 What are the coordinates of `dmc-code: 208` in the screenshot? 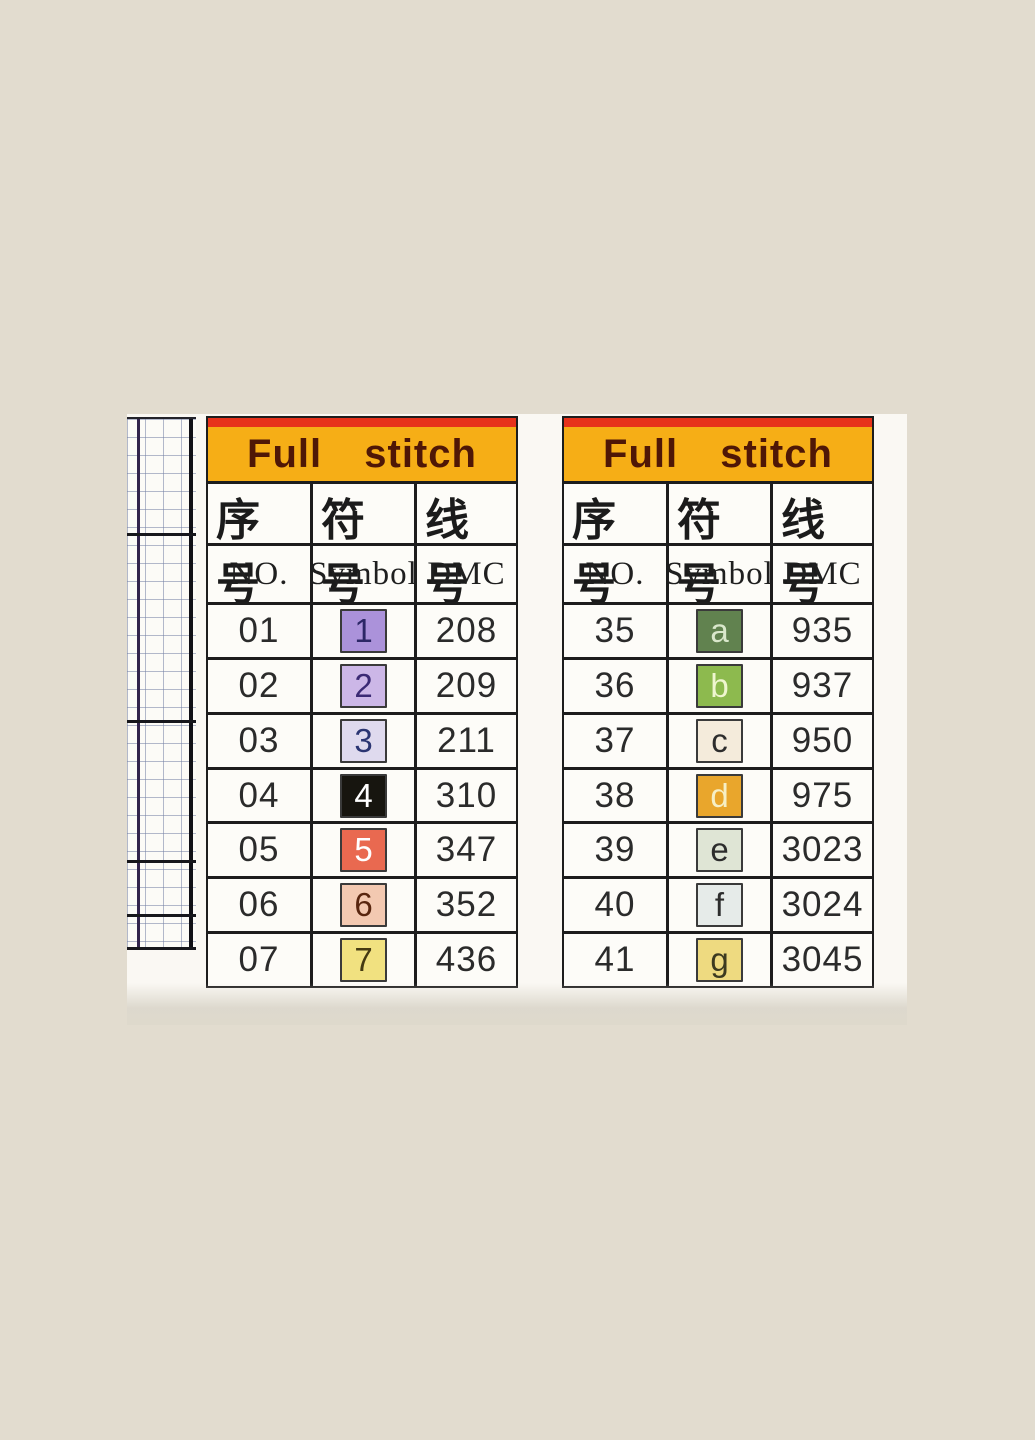 It's located at (466, 630).